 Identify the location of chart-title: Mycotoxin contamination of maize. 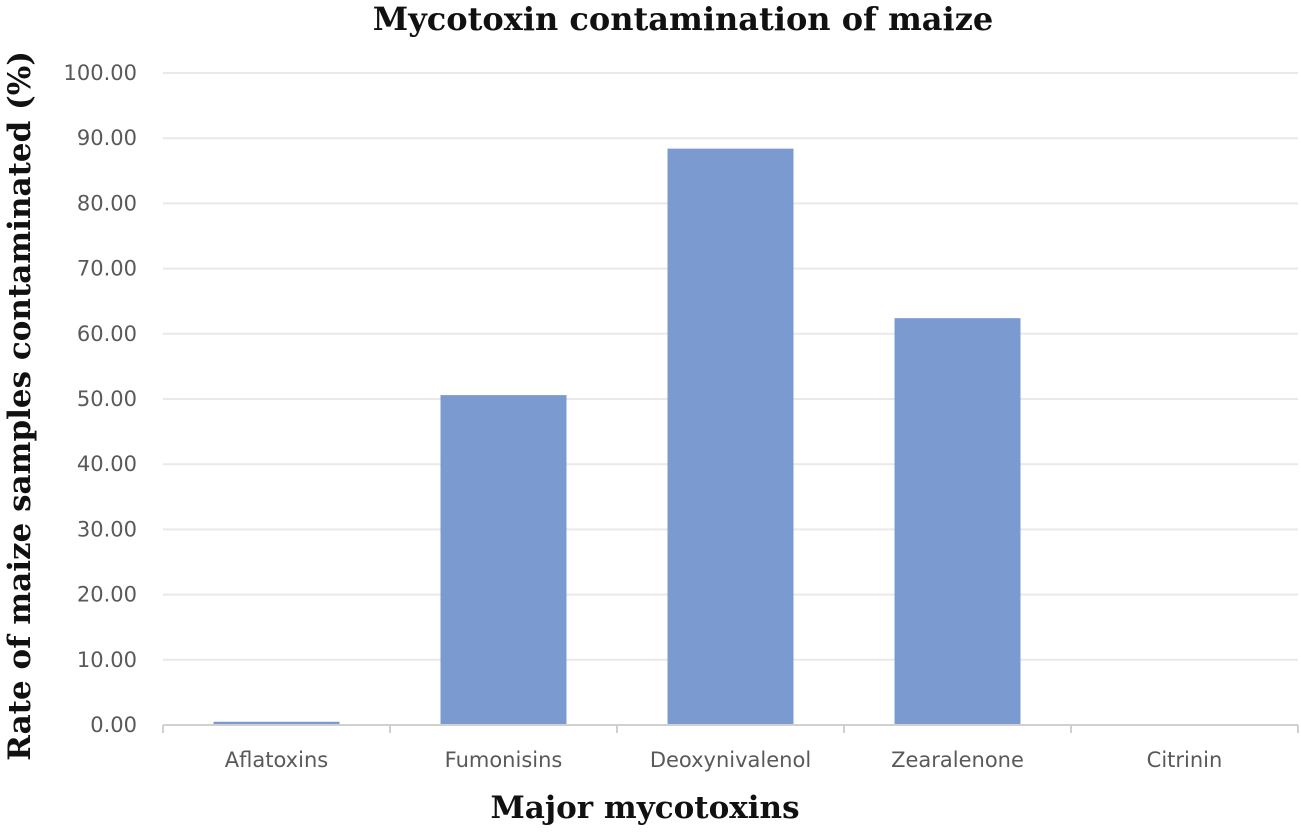
(683, 19).